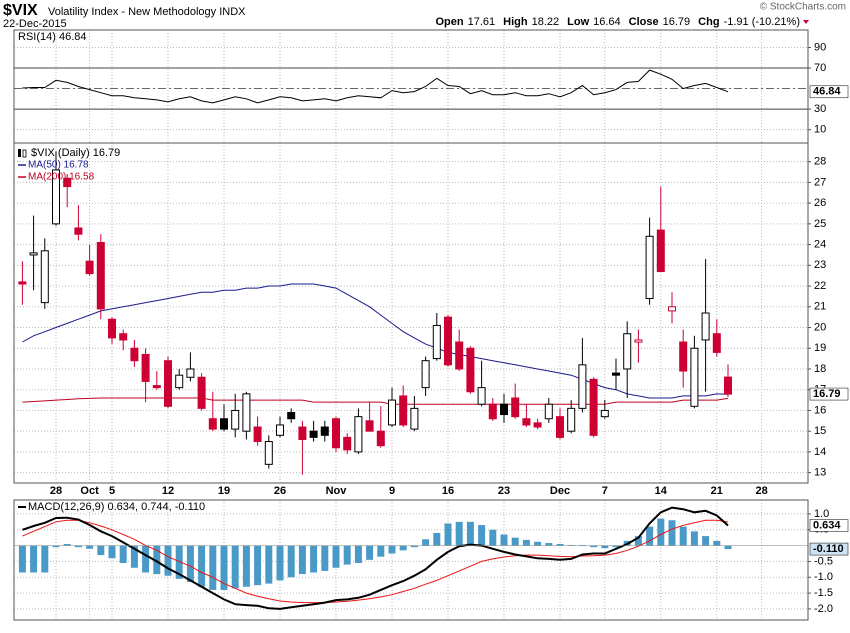  What do you see at coordinates (677, 22) in the screenshot?
I see `quote-value: 16.79` at bounding box center [677, 22].